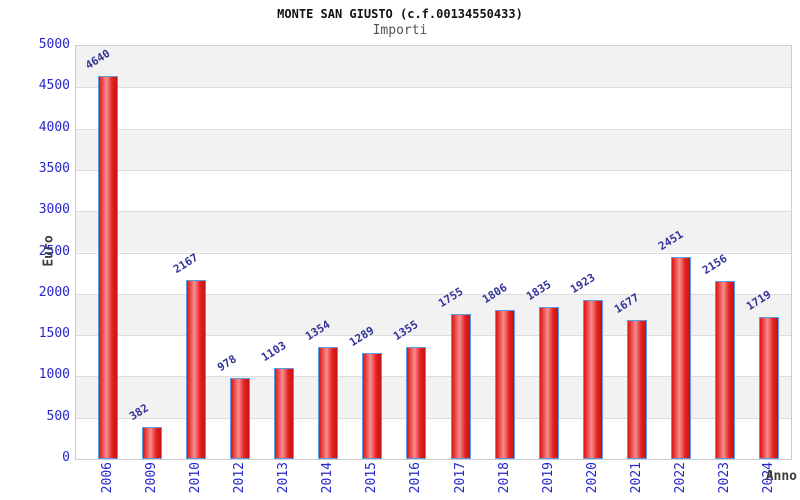 The width and height of the screenshot is (800, 500). I want to click on x-slot: 2022, so click(681, 480).